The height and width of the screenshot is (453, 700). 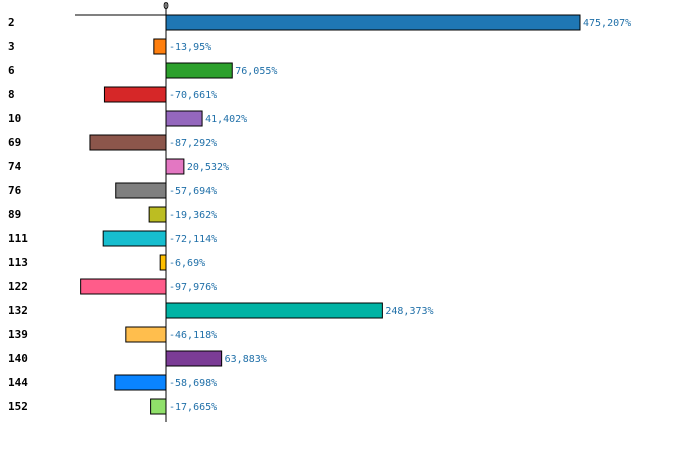 What do you see at coordinates (193, 239) in the screenshot?
I see `value-label-111: -72,114%` at bounding box center [193, 239].